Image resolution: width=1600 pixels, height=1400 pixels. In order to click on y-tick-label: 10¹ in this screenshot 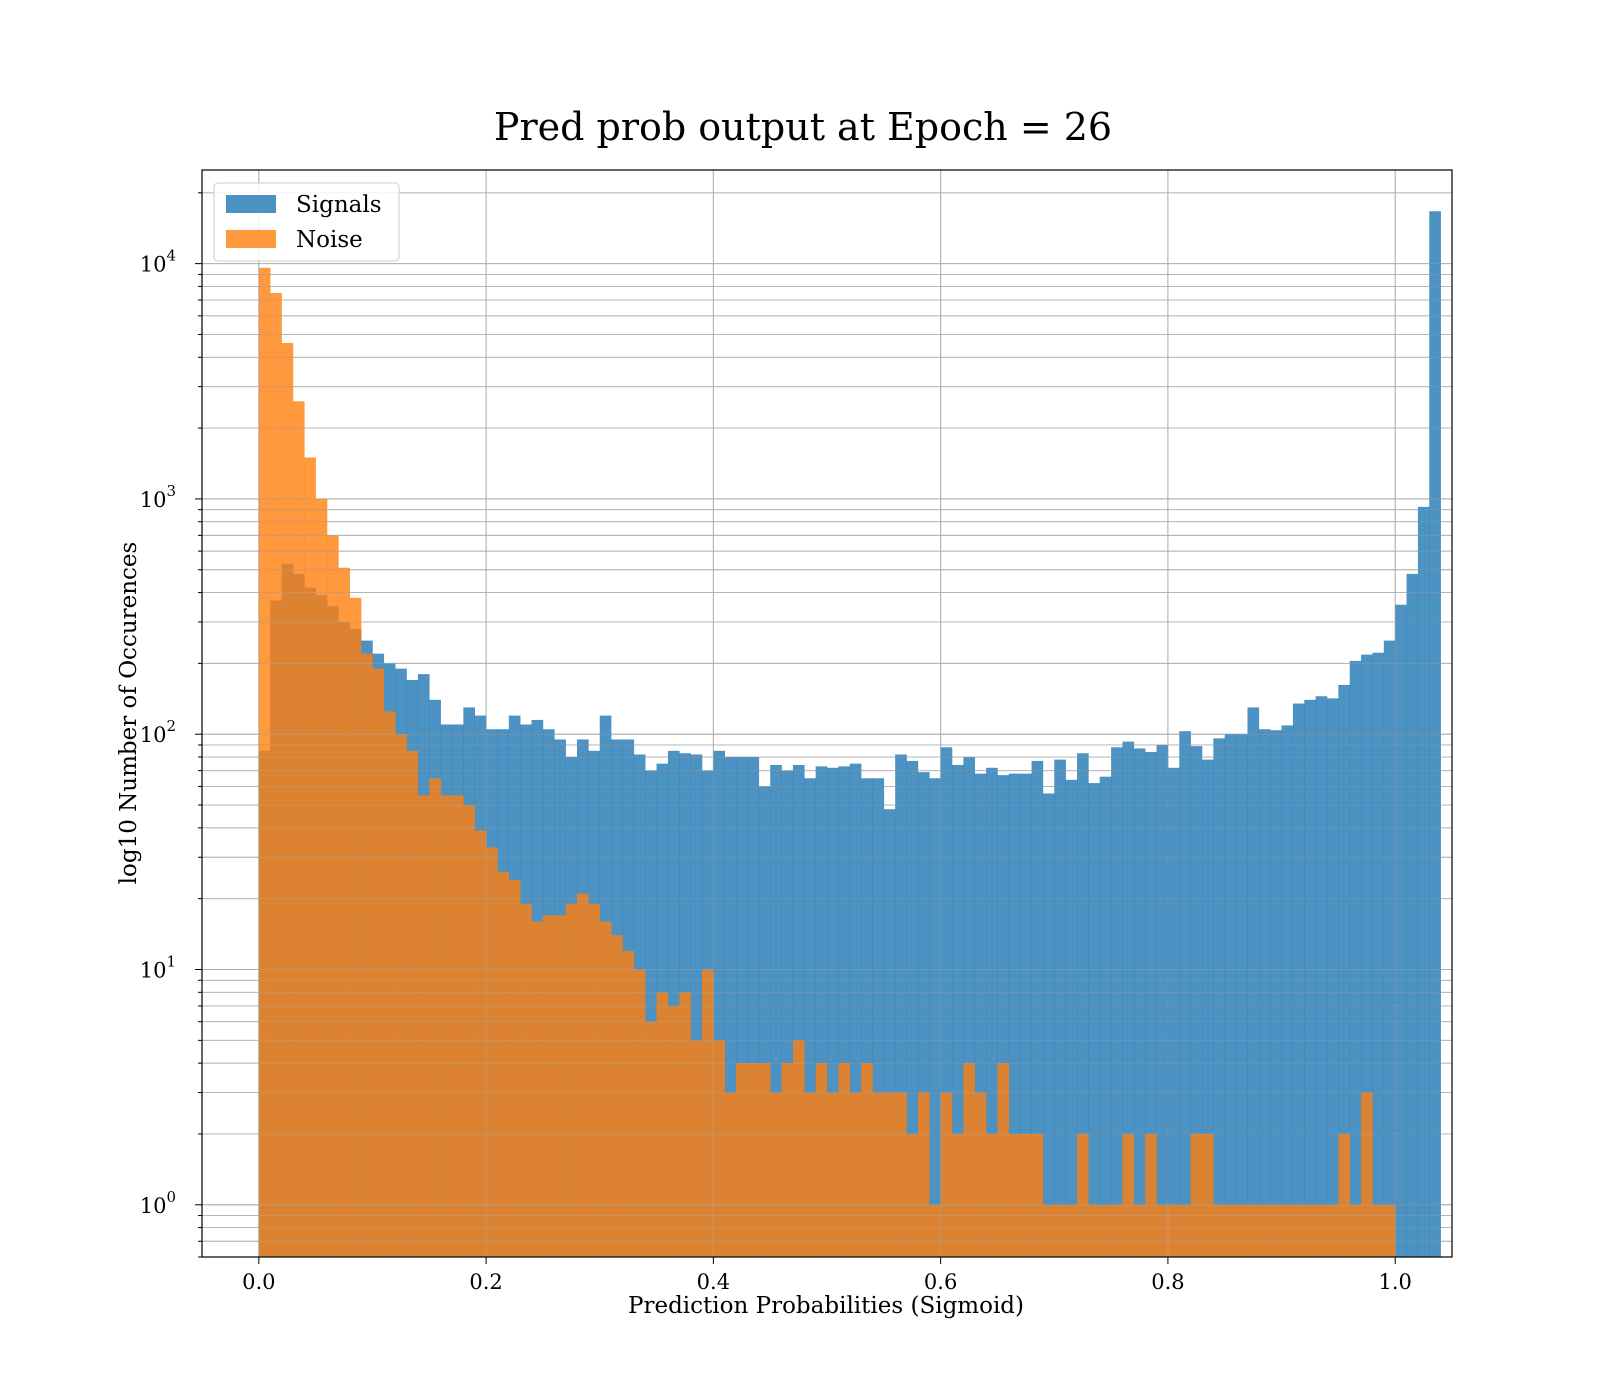, I will do `click(158, 968)`.